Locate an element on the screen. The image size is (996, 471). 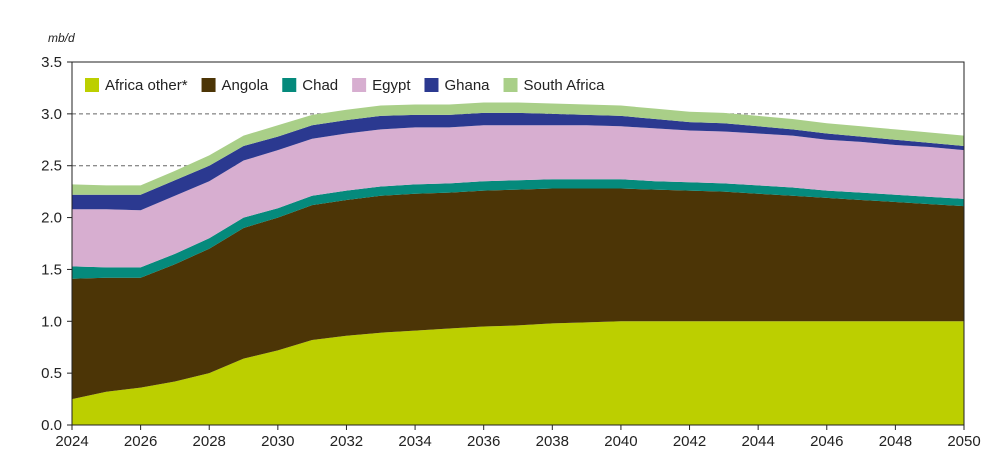
x-tick-label: 2030 is located at coordinates (277, 441).